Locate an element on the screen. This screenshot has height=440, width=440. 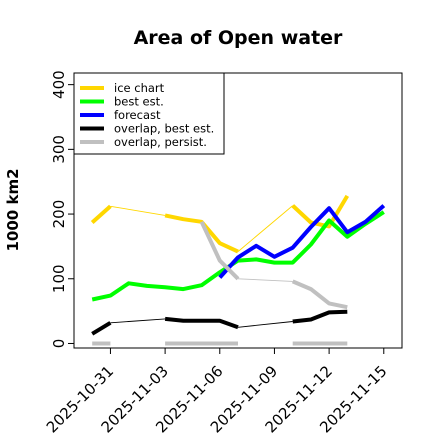
legend-entry: overlap, persist. is located at coordinates (160, 142).